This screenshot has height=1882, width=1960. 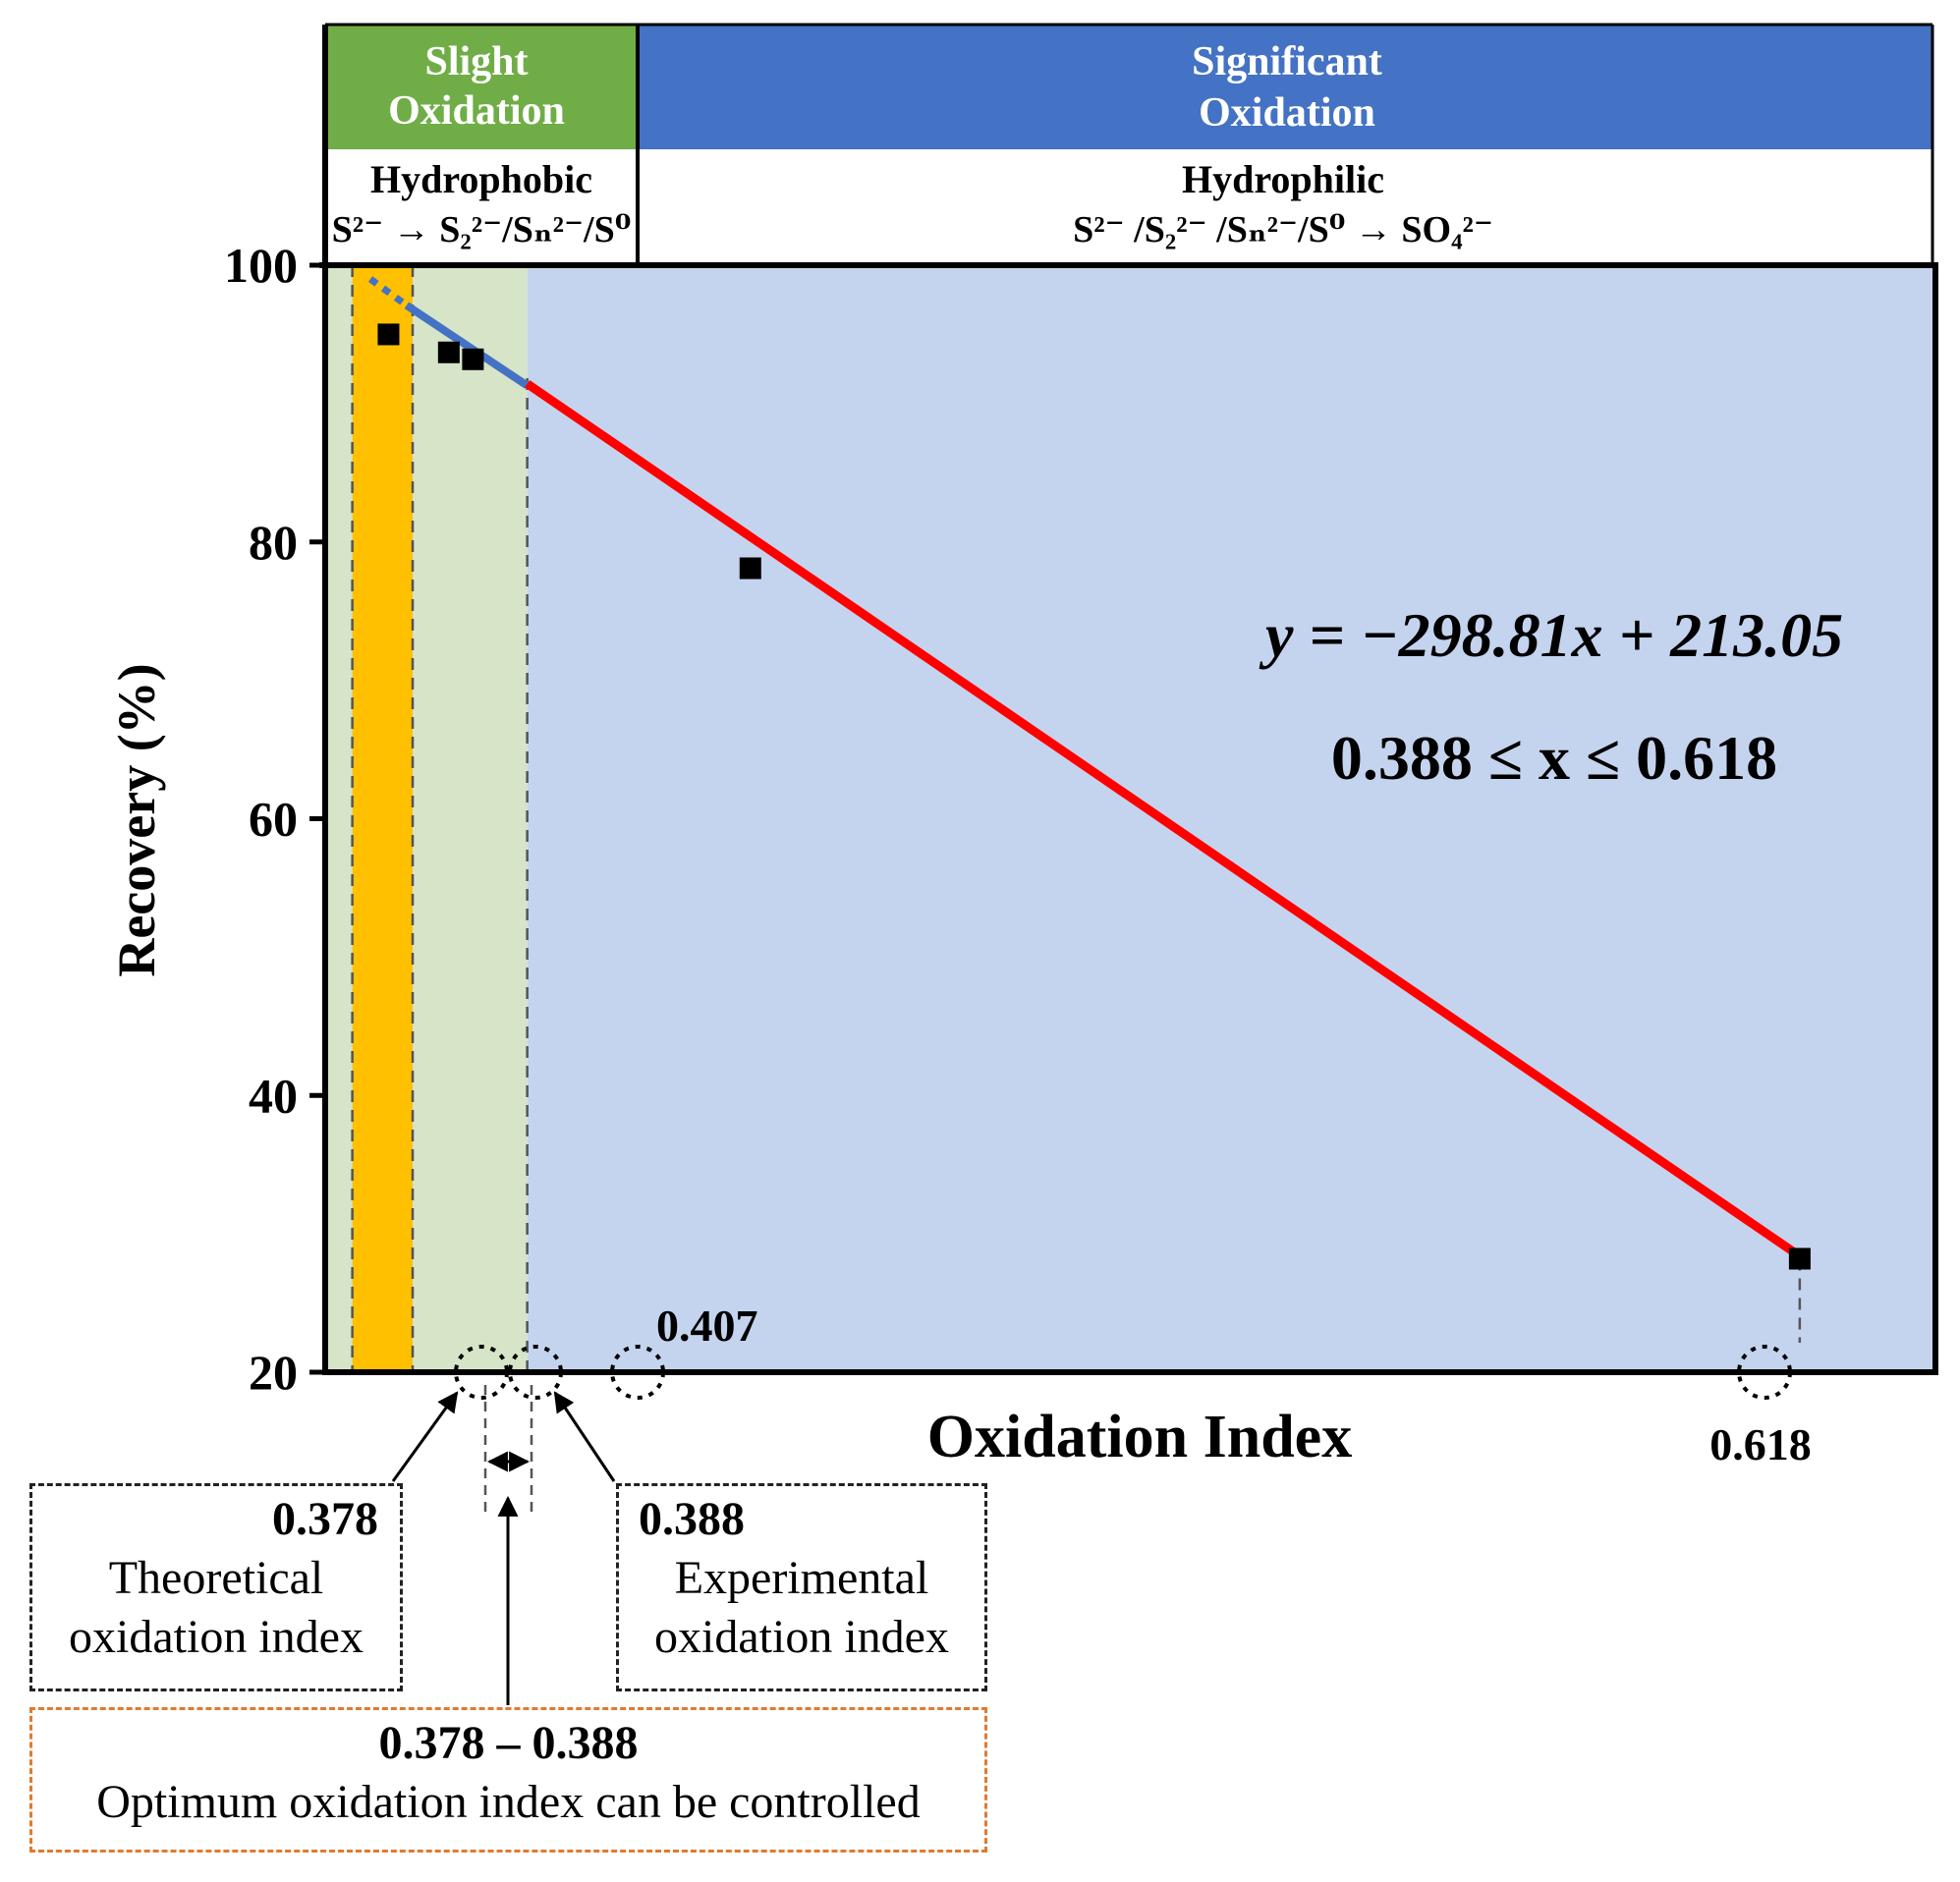 I want to click on y-tick-label-100: 100, so click(x=261, y=265).